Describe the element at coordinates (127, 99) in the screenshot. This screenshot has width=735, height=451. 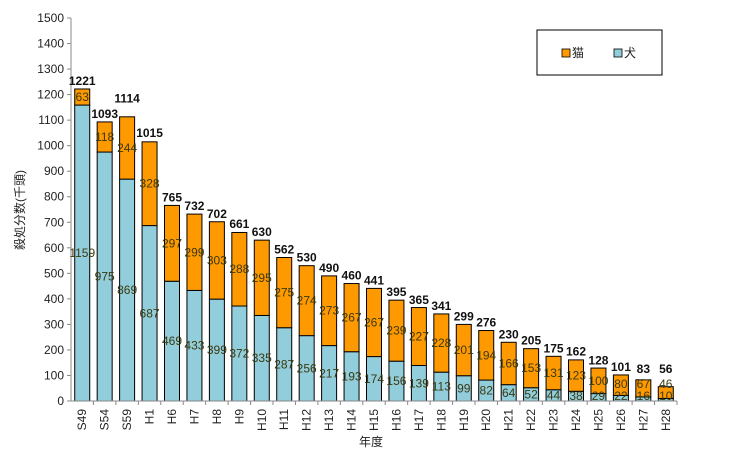
I see `data-label-total: 1114` at that location.